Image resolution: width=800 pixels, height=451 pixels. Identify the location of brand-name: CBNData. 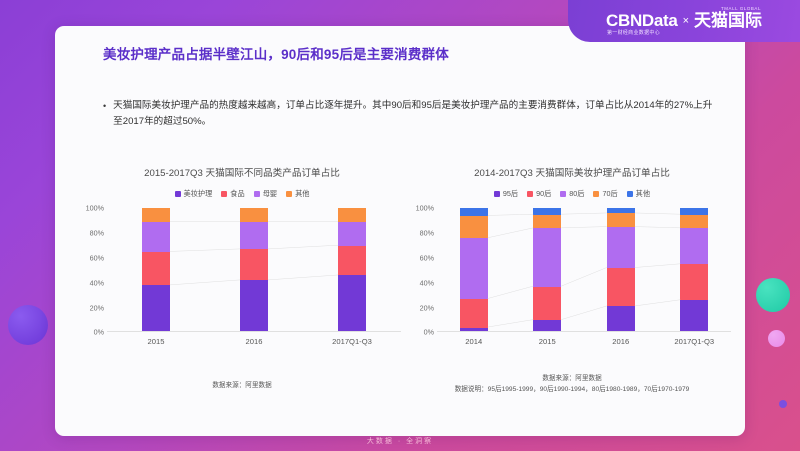
(641, 20).